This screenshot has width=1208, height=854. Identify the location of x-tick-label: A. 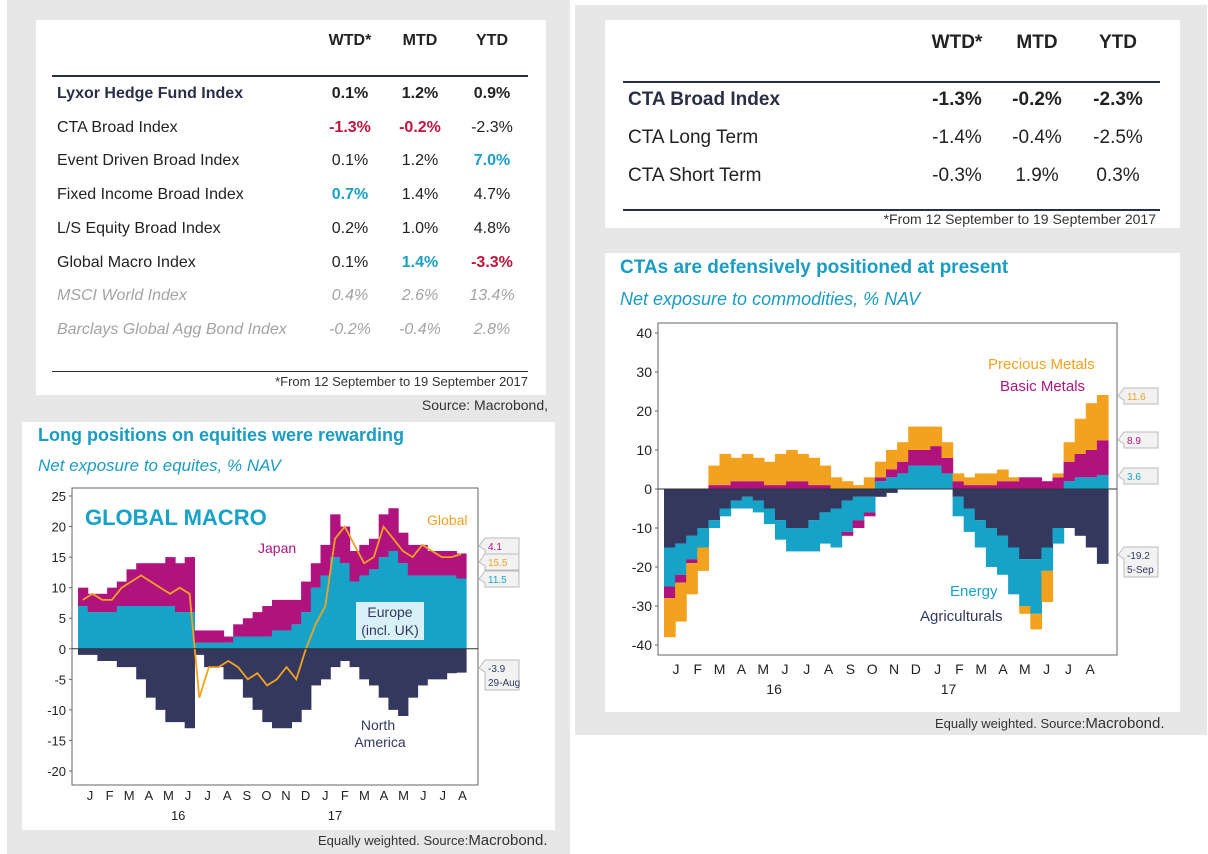
(384, 795).